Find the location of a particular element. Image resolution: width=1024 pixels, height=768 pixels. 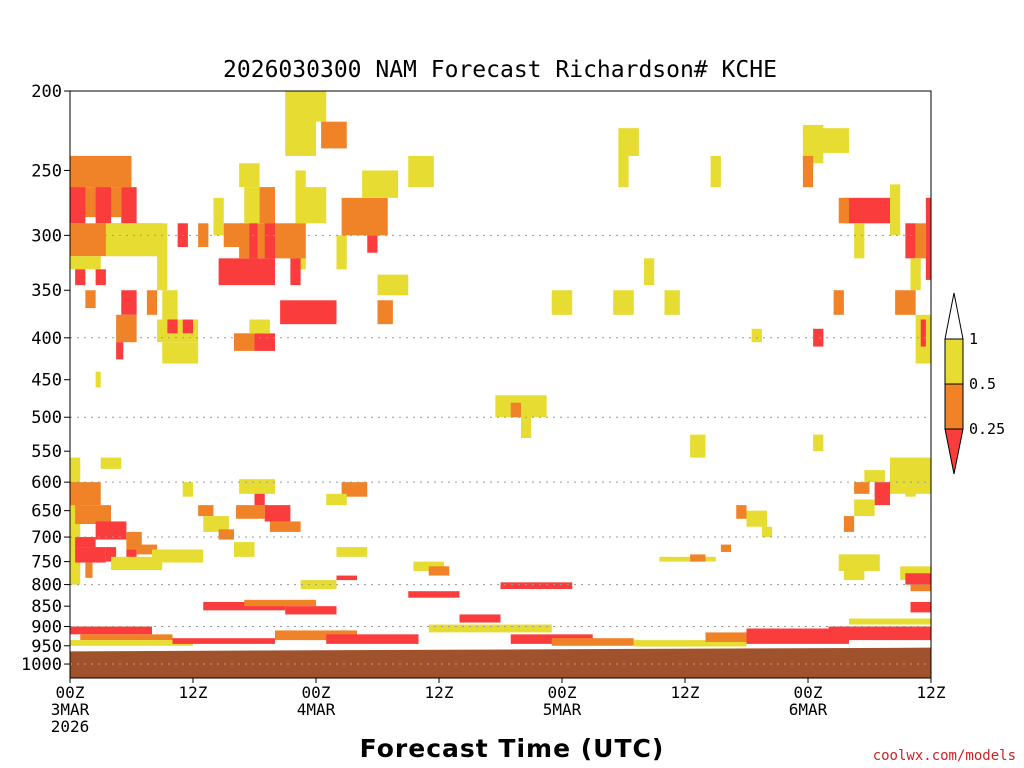

xtick-label-12-0: 12Z is located at coordinates (193, 692).